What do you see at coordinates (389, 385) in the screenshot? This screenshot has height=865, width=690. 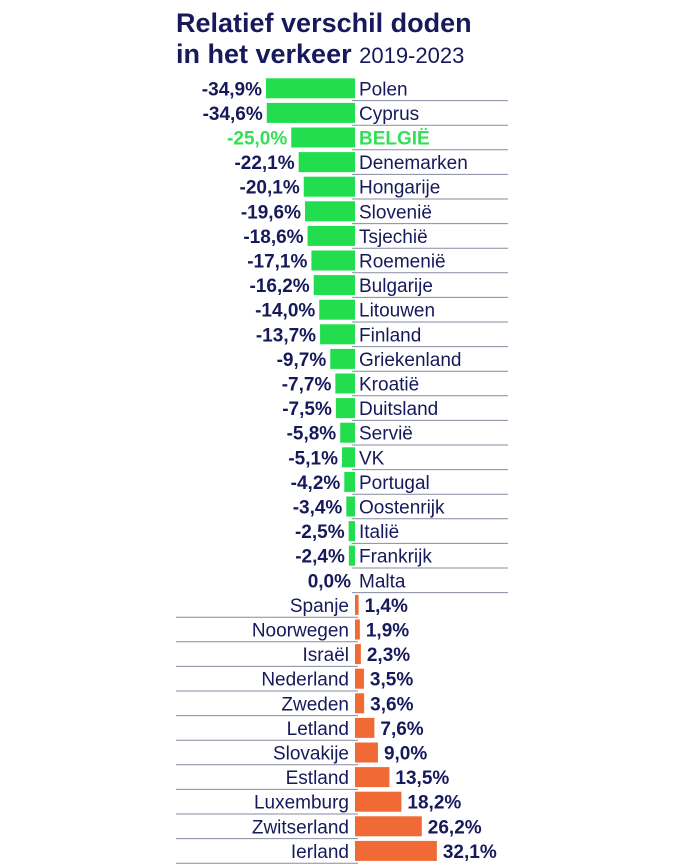 I see `category-label-kroatië: Kroatië` at bounding box center [389, 385].